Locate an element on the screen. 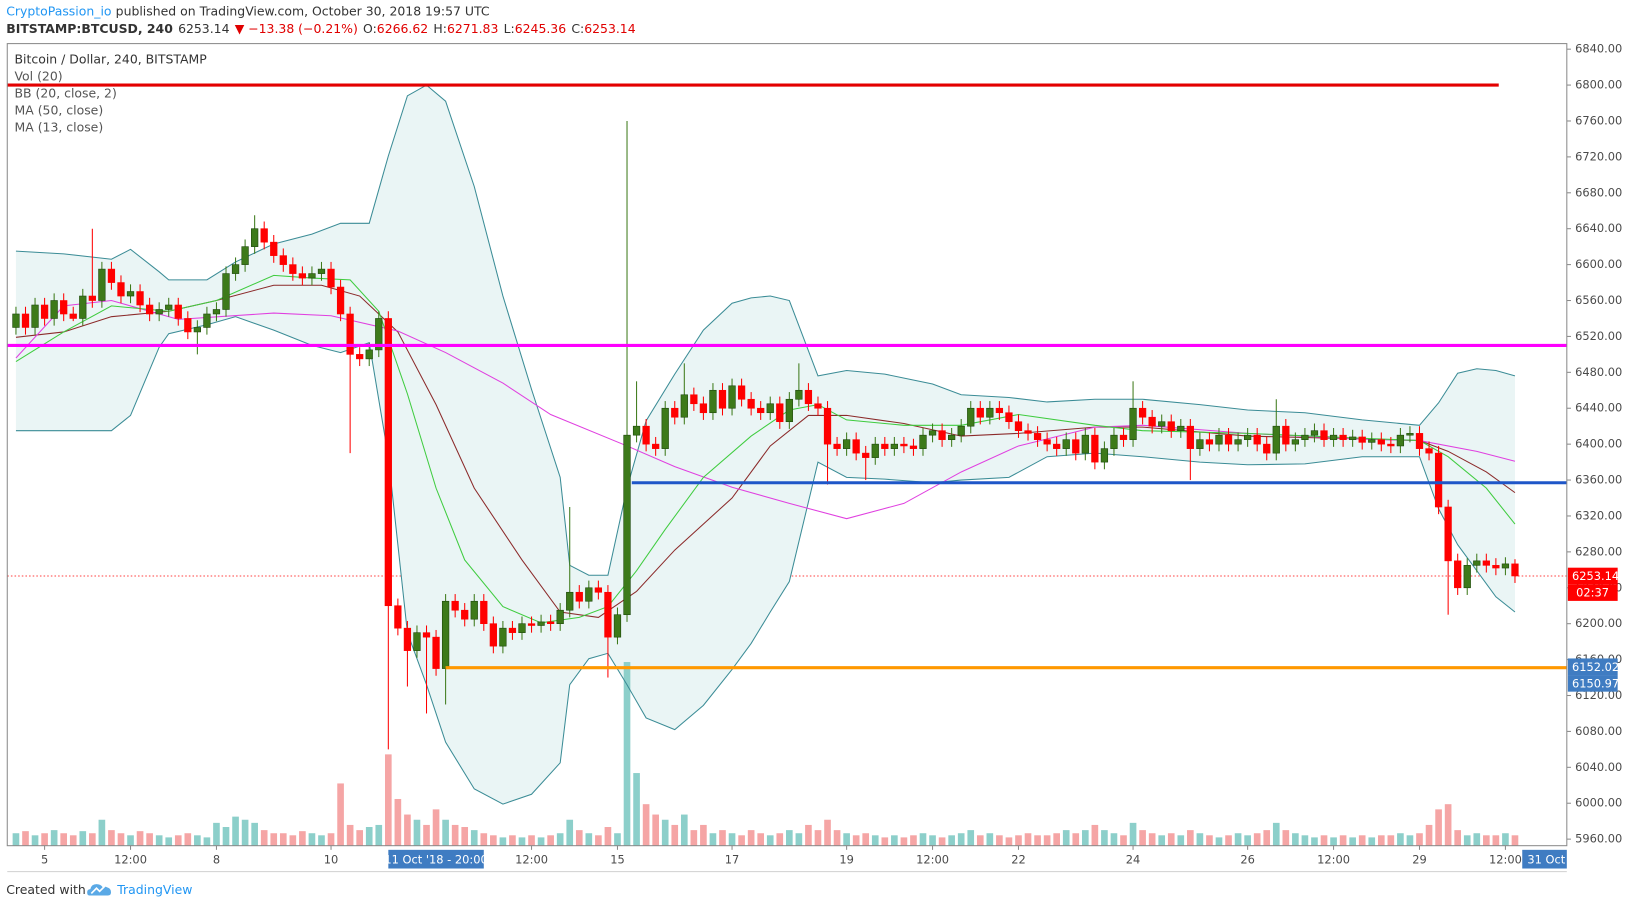  legend-item: BB (20, close, 2) is located at coordinates (66, 92).